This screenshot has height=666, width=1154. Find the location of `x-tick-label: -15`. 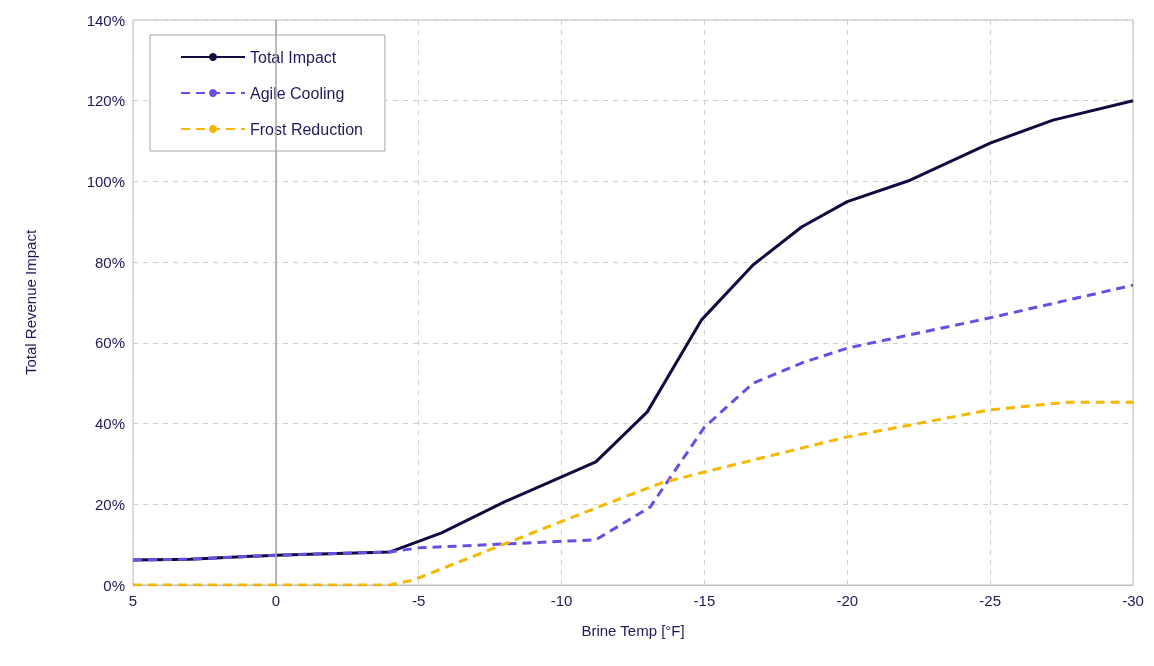

x-tick-label: -15 is located at coordinates (704, 600).